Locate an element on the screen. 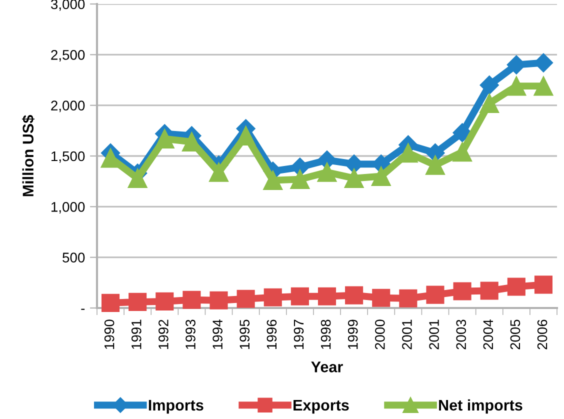 Image resolution: width=564 pixels, height=419 pixels. x-tick-label: 2006 is located at coordinates (542, 335).